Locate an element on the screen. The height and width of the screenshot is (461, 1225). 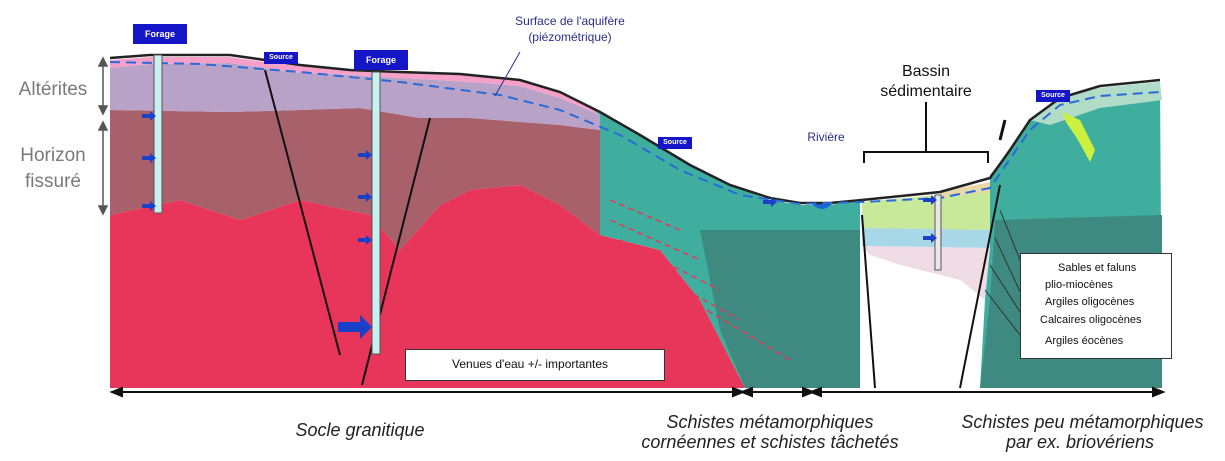
water-legend-text: Venues d'eau +/- importantes is located at coordinates (530, 364).